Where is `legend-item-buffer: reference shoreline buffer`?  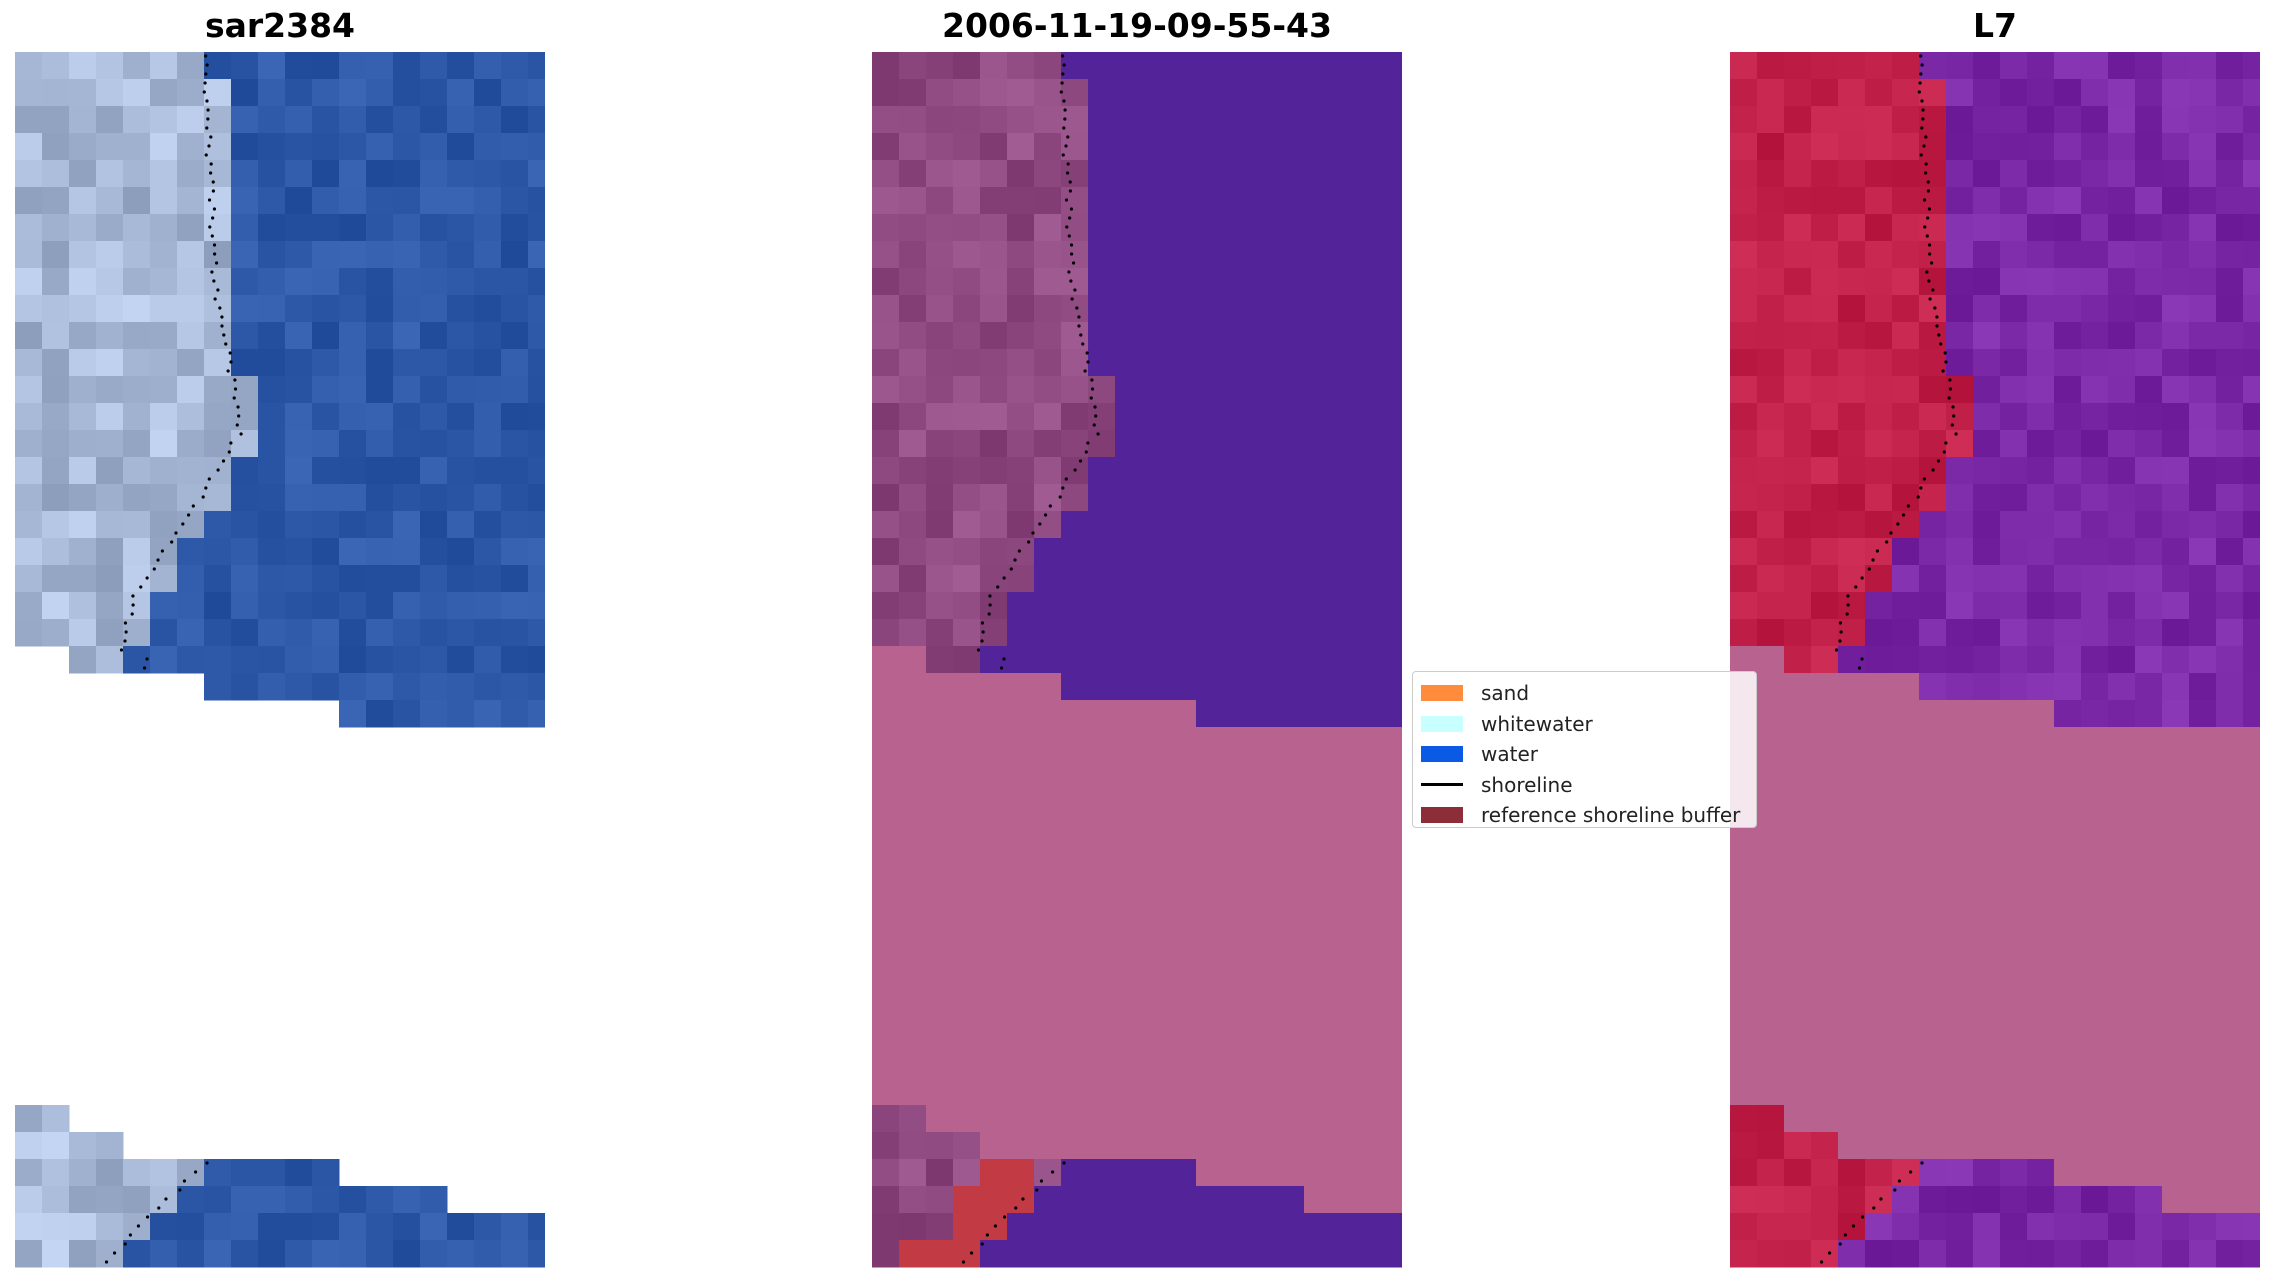
legend-item-buffer: reference shoreline buffer is located at coordinates (1584, 815).